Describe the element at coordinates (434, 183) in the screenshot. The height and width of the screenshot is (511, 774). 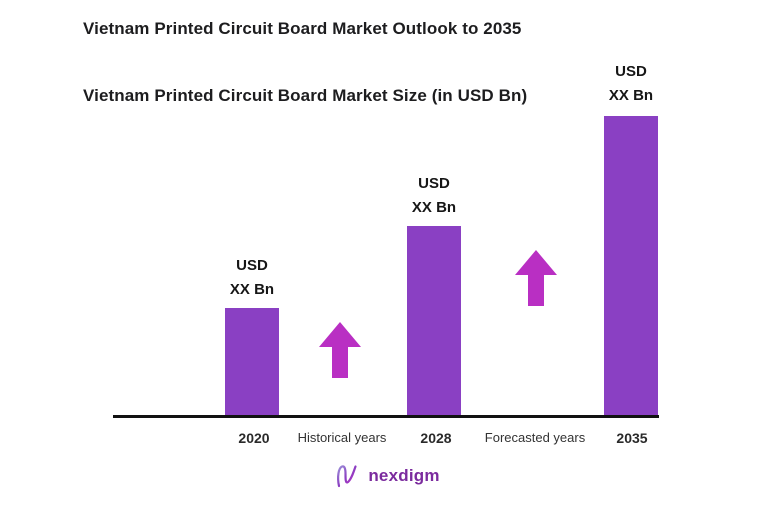
I see `value-label-2028-line1: USD` at that location.